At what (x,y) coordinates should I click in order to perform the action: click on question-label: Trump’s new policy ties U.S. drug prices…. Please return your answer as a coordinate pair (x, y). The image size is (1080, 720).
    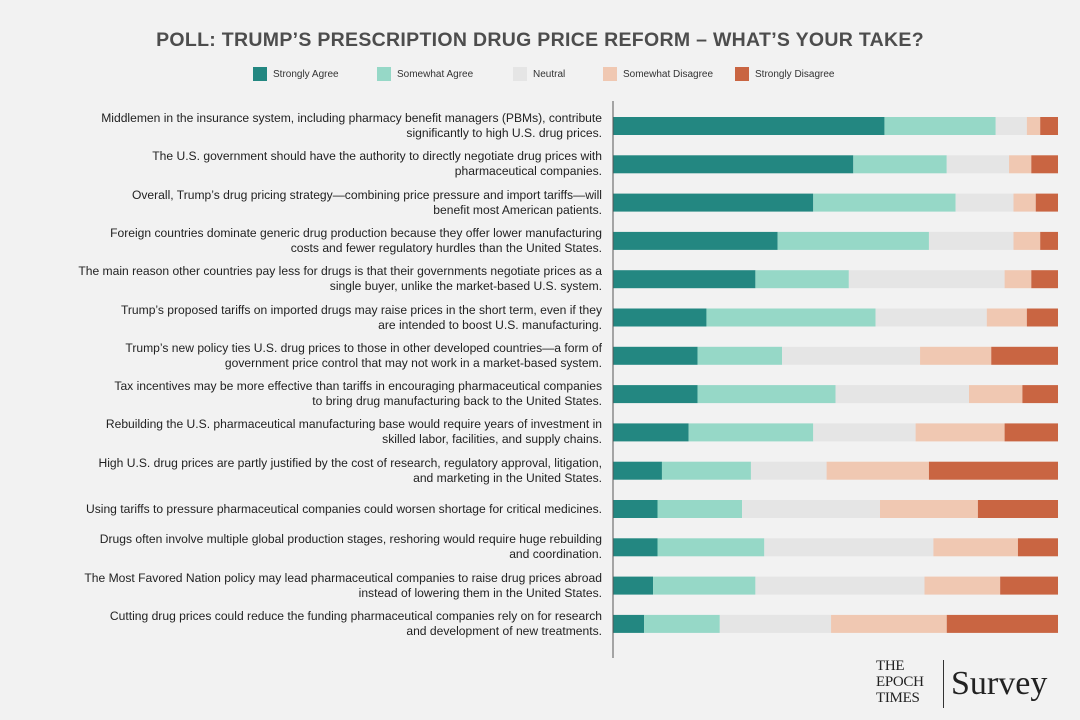
    Looking at the image, I should click on (311, 356).